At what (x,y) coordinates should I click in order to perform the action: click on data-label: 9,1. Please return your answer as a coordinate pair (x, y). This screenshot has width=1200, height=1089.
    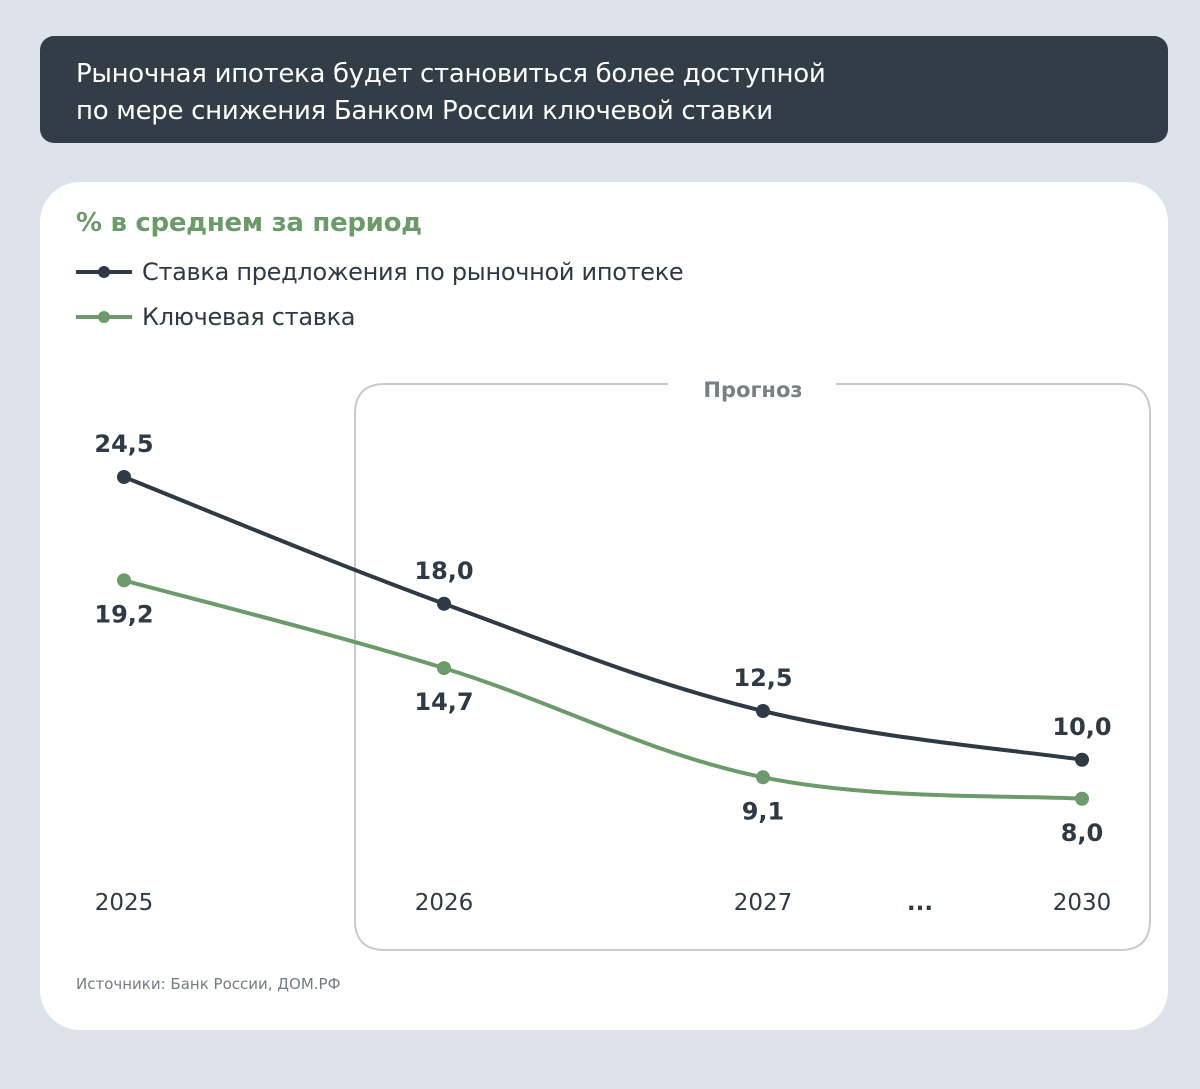
    Looking at the image, I should click on (763, 811).